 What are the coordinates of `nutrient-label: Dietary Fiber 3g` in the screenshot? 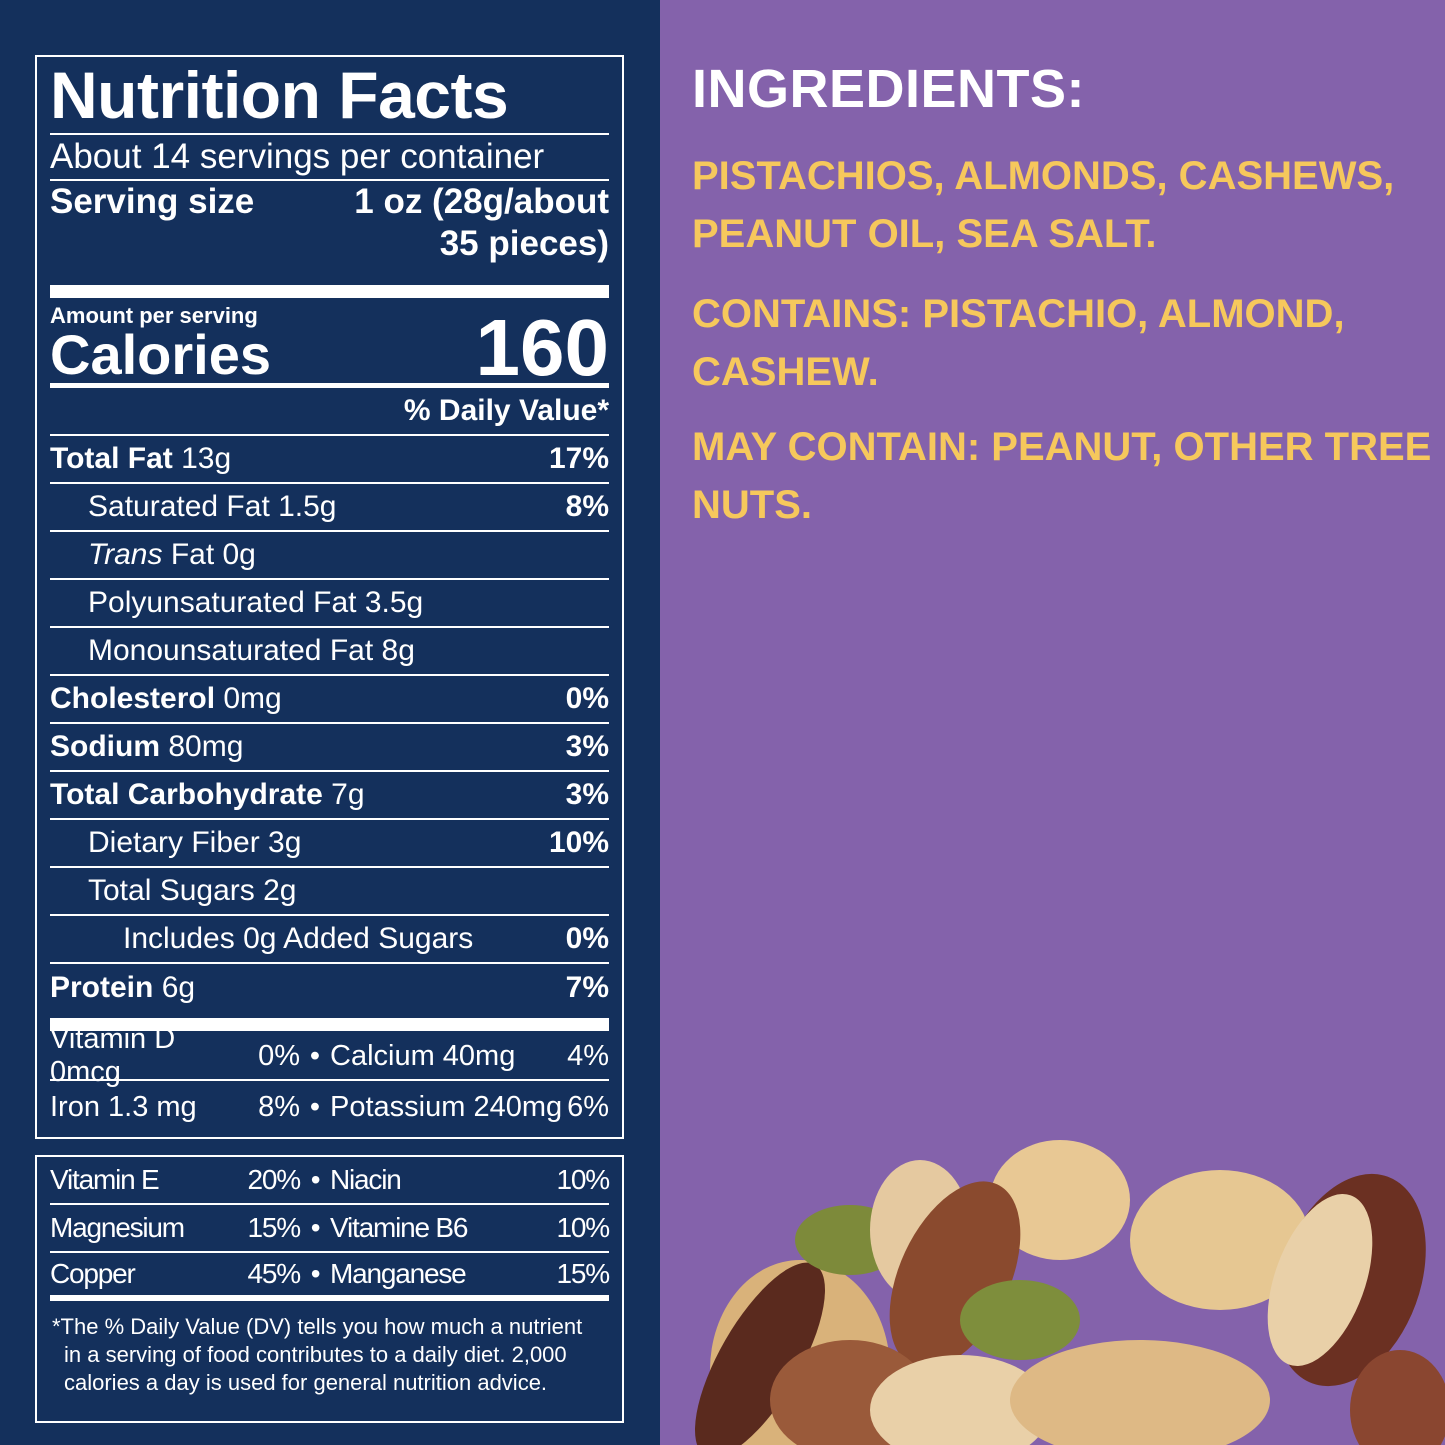 It's located at (175, 843).